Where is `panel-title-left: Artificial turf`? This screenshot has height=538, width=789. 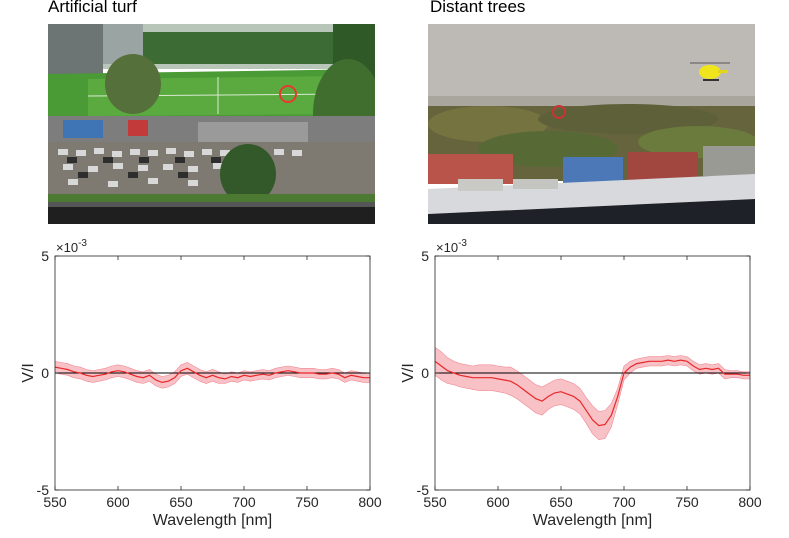
panel-title-left: Artificial turf is located at coordinates (92, 8).